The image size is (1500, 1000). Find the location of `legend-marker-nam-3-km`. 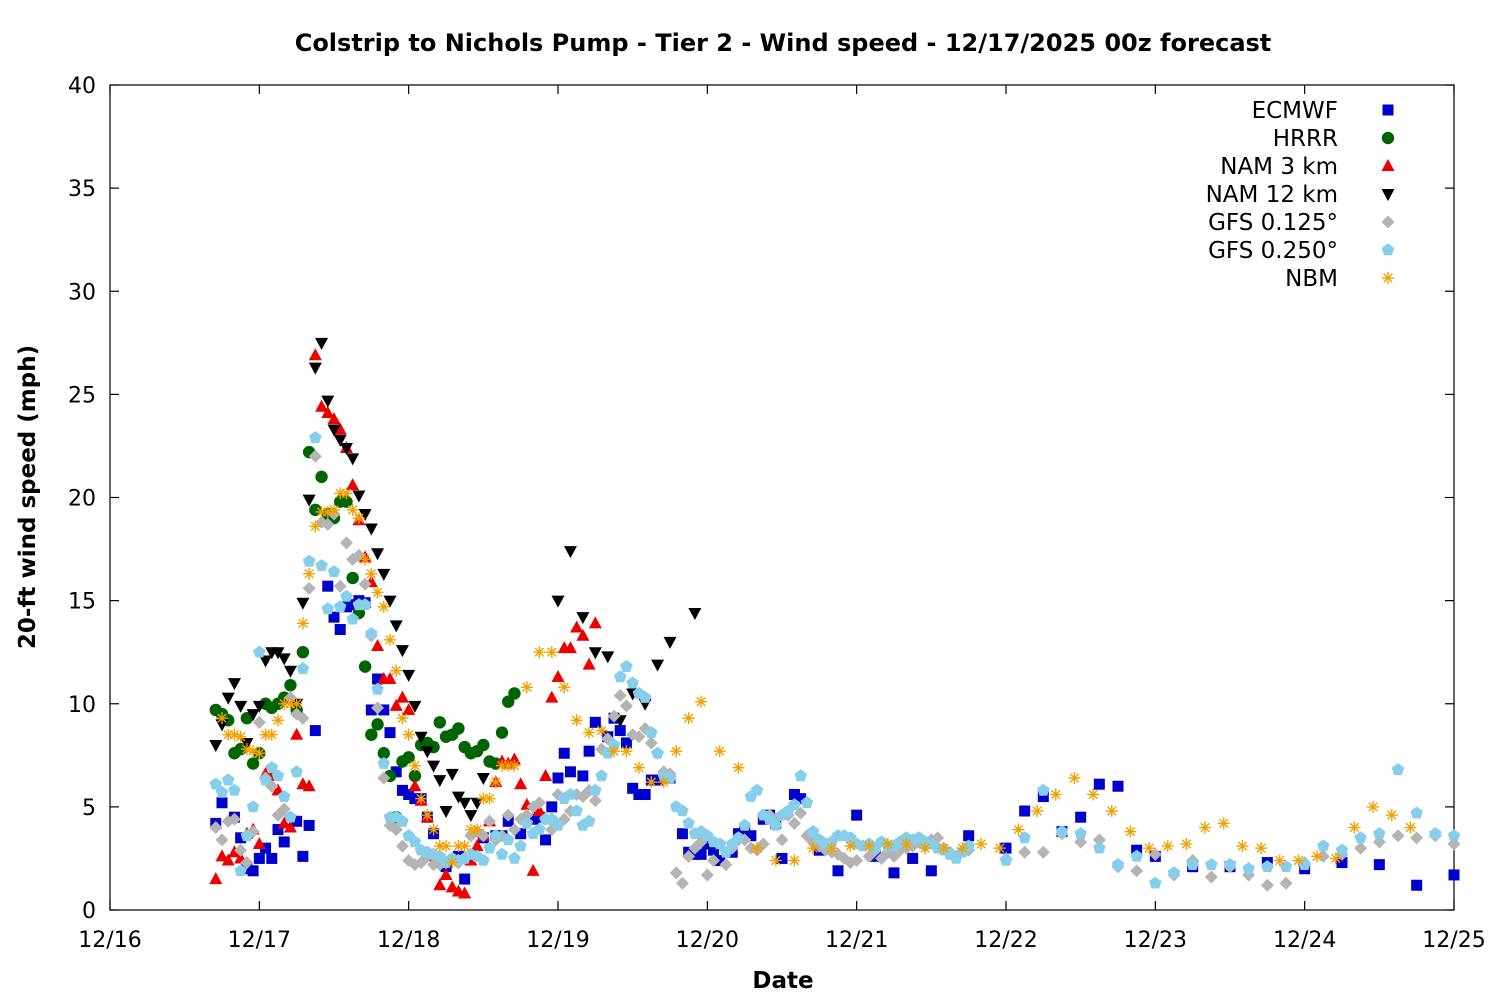

legend-marker-nam-3-km is located at coordinates (1388, 165).